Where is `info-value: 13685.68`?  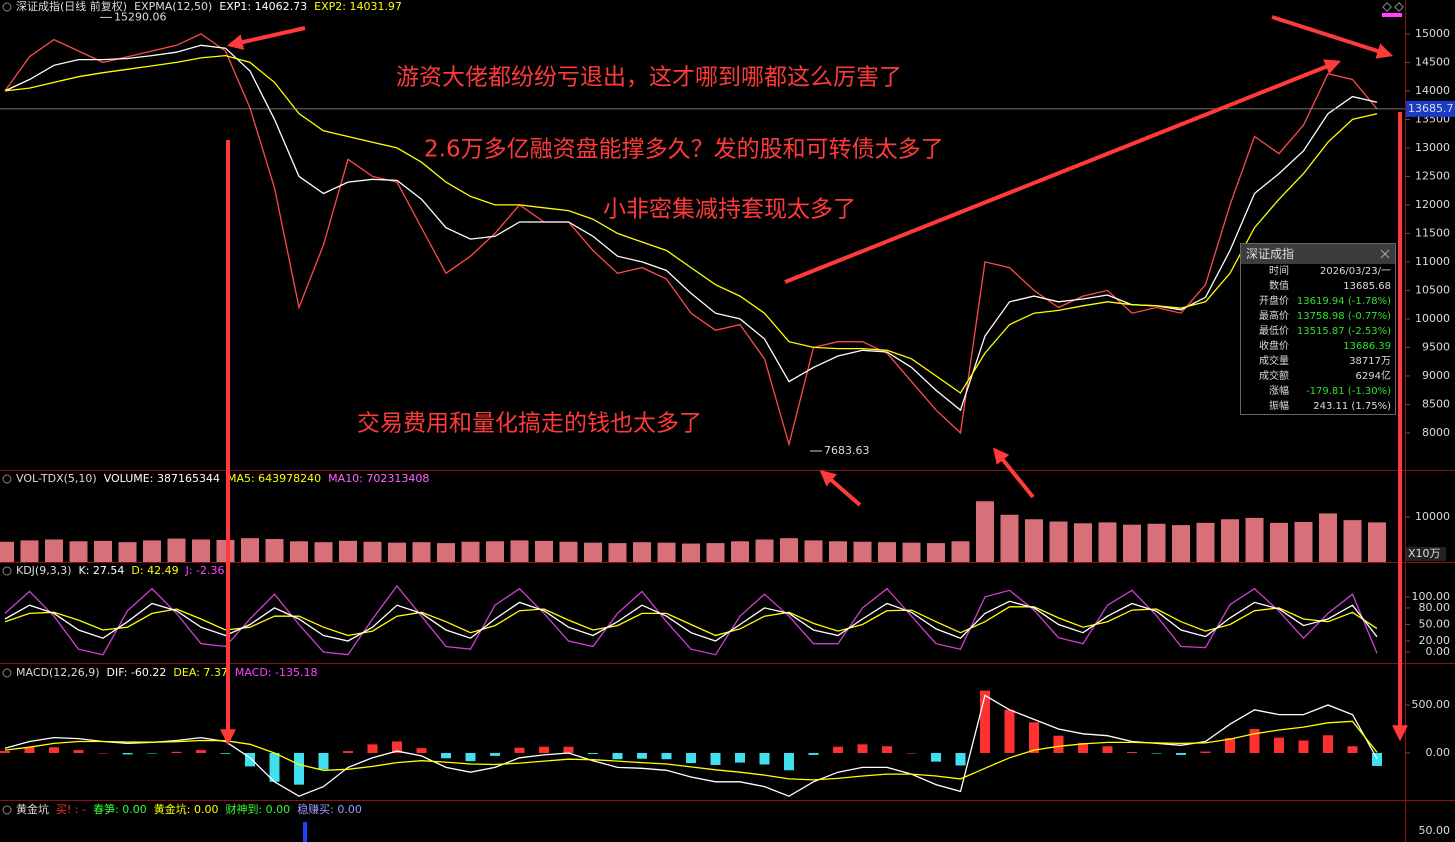 info-value: 13685.68 is located at coordinates (1367, 286).